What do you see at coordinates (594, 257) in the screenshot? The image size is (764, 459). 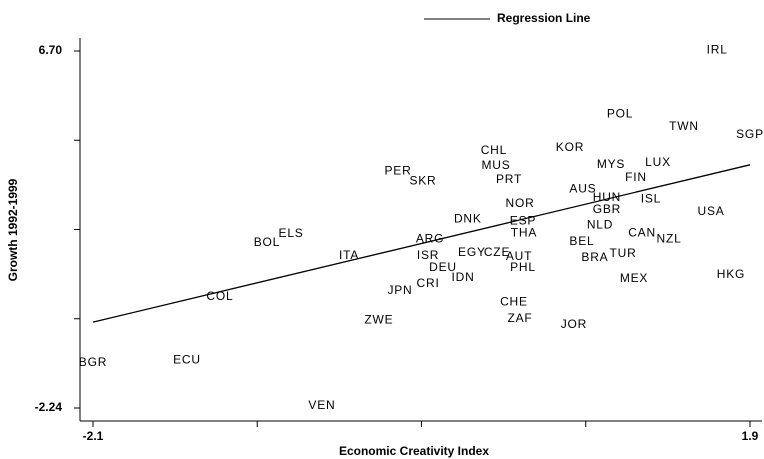 I see `point-label: BRA` at bounding box center [594, 257].